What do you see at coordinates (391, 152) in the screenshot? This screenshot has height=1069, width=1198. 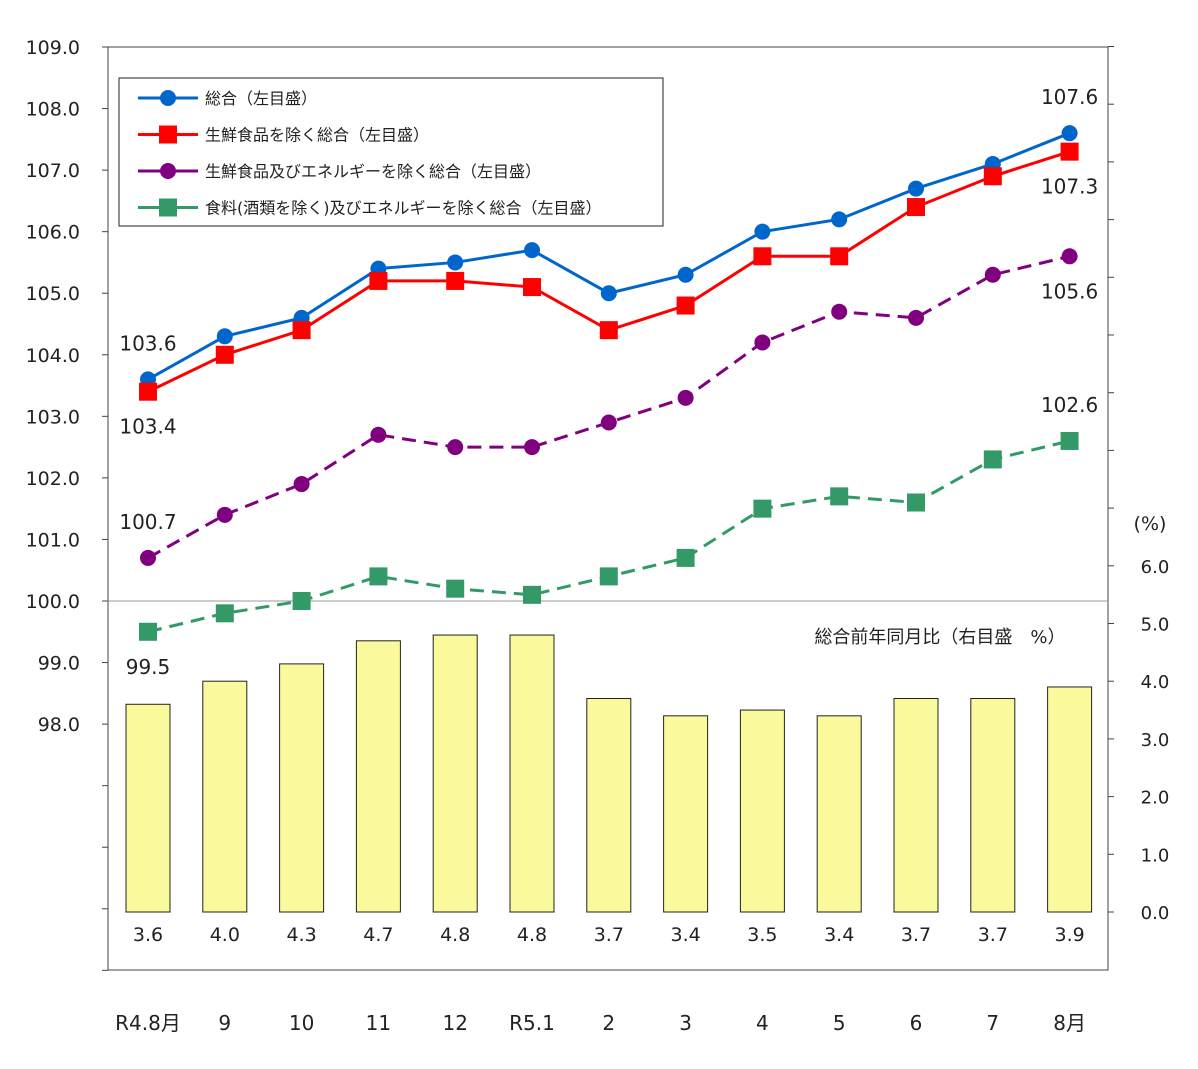 I see `legend` at bounding box center [391, 152].